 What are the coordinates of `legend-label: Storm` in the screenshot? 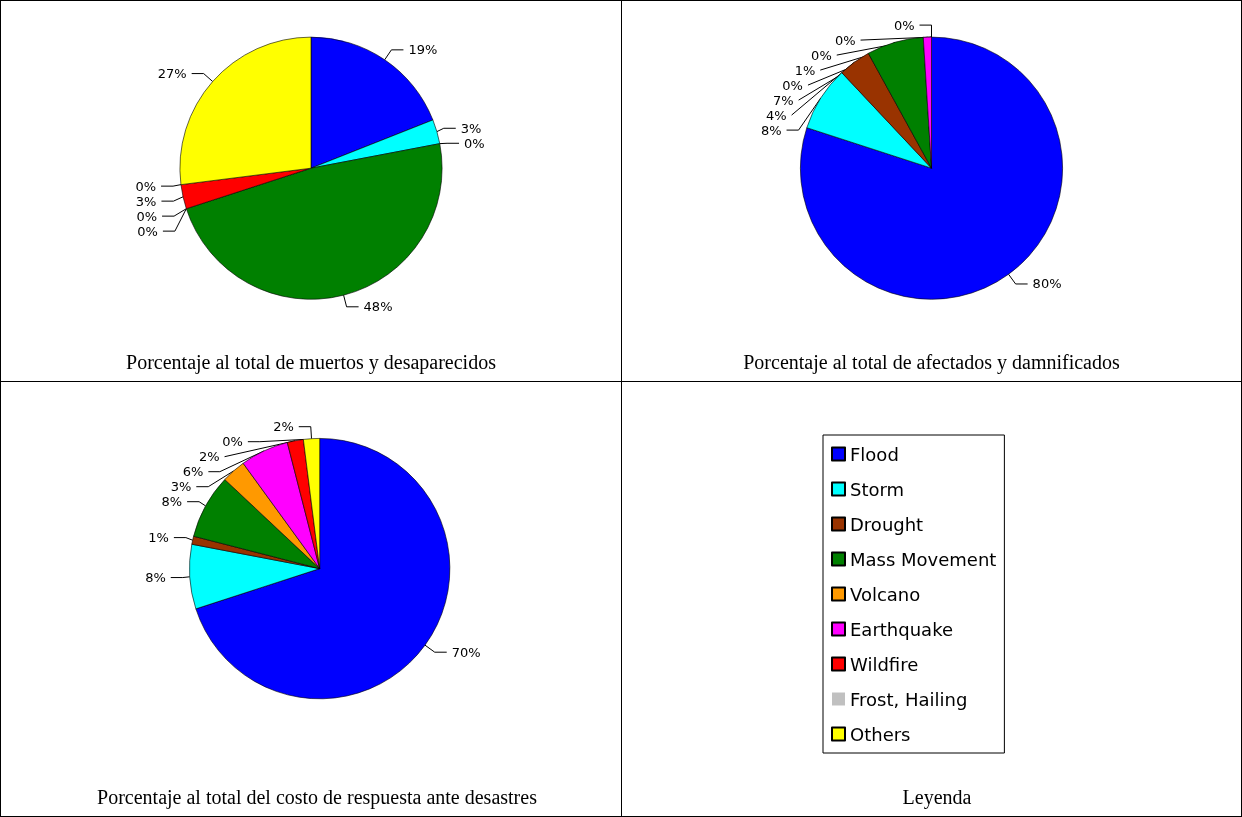 It's located at (877, 489).